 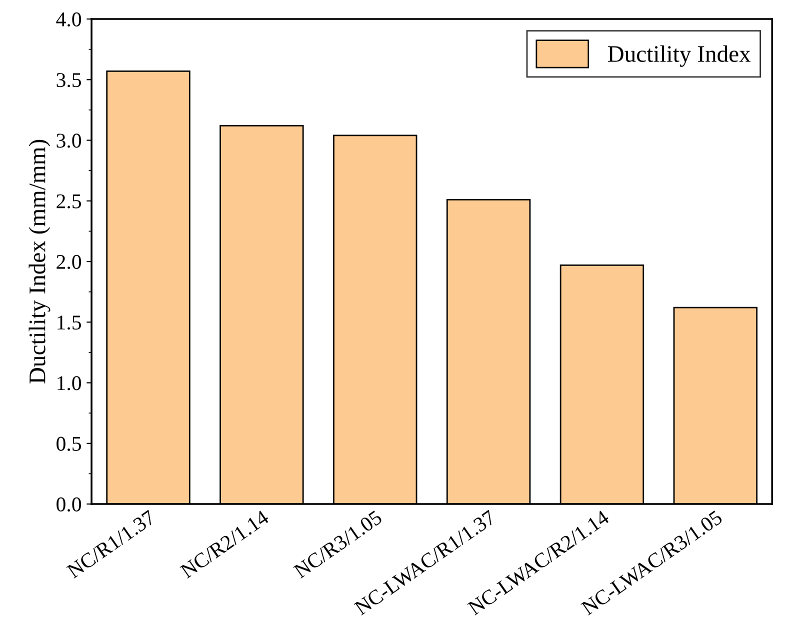 What do you see at coordinates (69, 201) in the screenshot?
I see `y-tick-label: 2.5` at bounding box center [69, 201].